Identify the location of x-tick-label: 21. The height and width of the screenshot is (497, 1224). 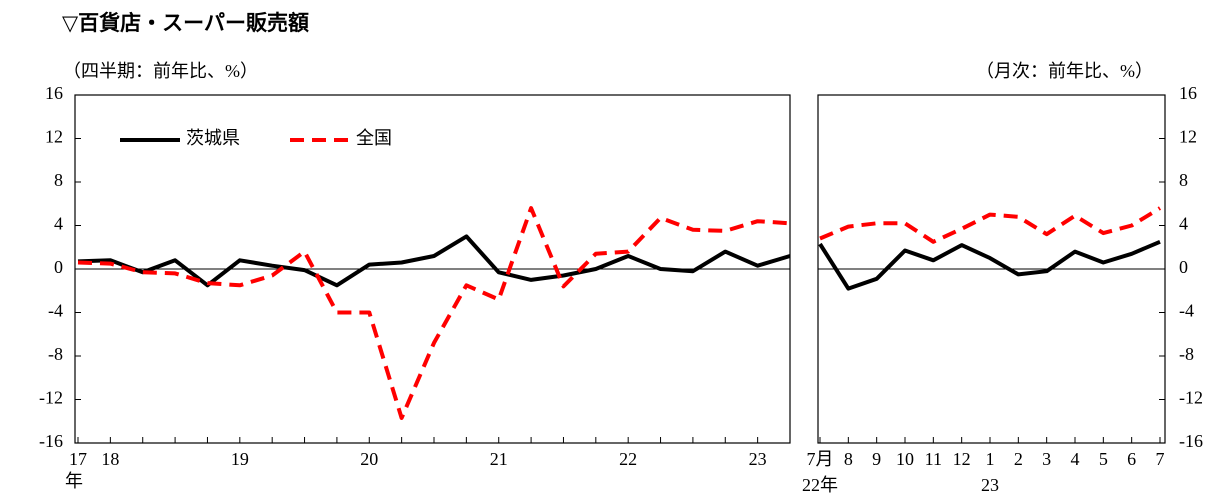
(499, 459).